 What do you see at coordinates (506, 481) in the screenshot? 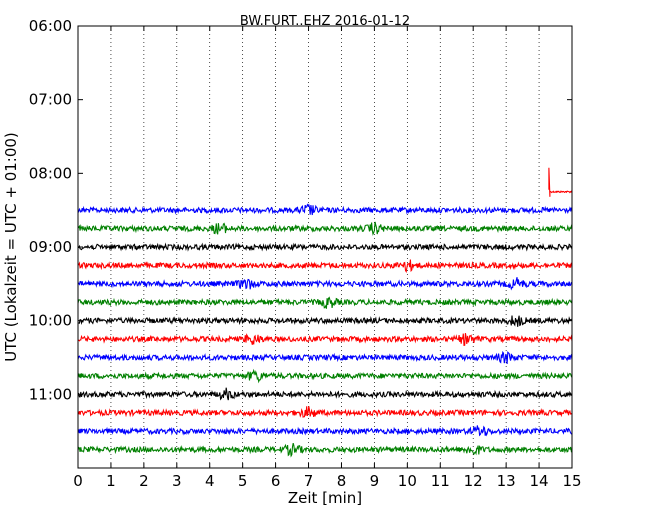
I see `x-tick-label: 13` at bounding box center [506, 481].